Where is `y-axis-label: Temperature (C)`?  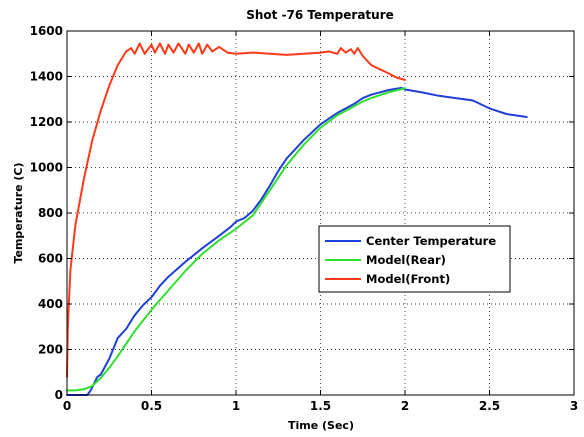
y-axis-label: Temperature (C) is located at coordinates (18, 212).